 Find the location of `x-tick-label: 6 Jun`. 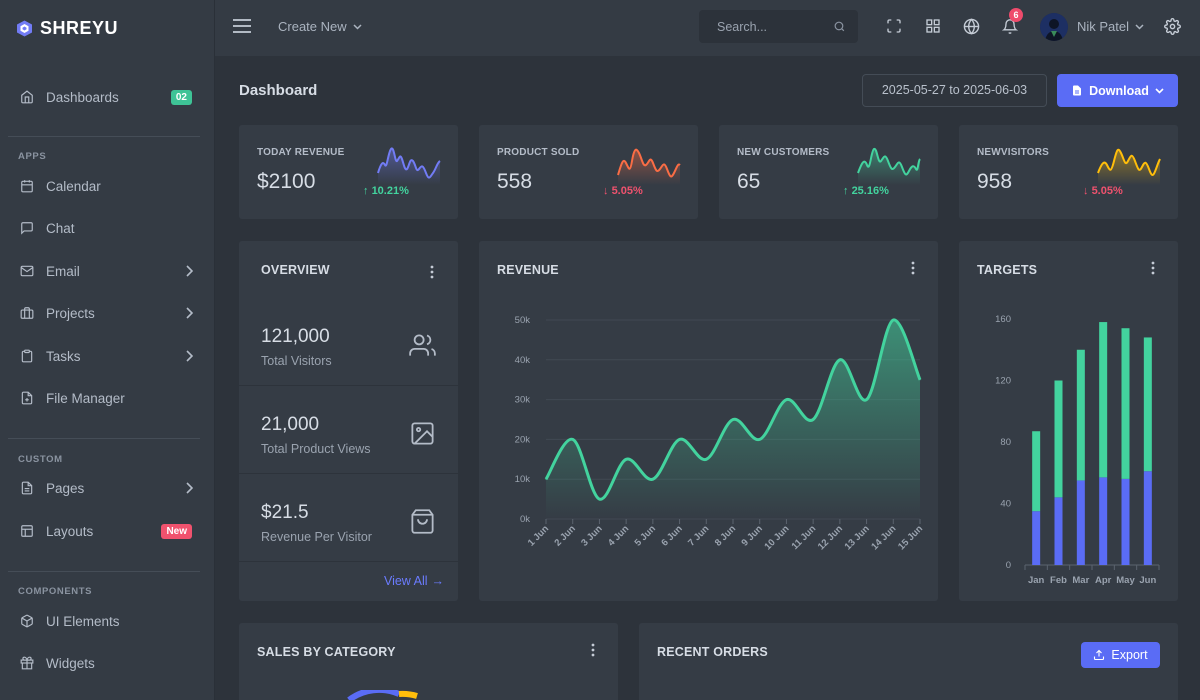

x-tick-label: 6 Jun is located at coordinates (671, 535).